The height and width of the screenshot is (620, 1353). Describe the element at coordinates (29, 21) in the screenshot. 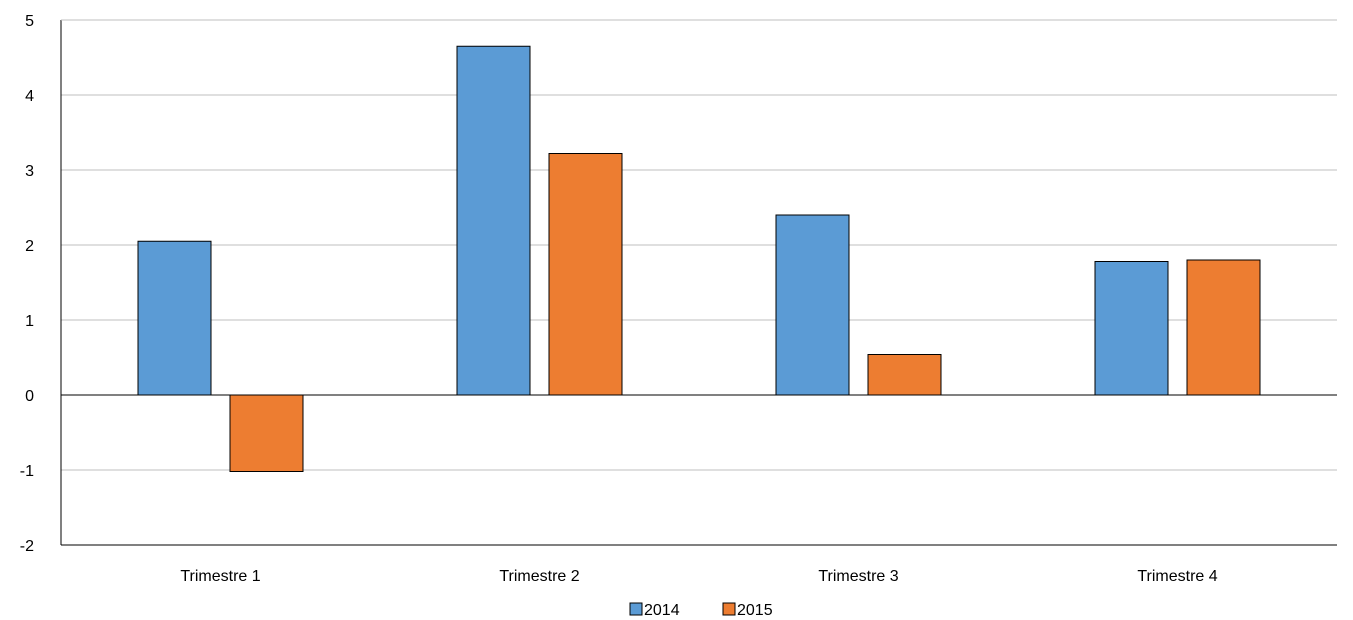

I see `y-tick-label: 5` at that location.